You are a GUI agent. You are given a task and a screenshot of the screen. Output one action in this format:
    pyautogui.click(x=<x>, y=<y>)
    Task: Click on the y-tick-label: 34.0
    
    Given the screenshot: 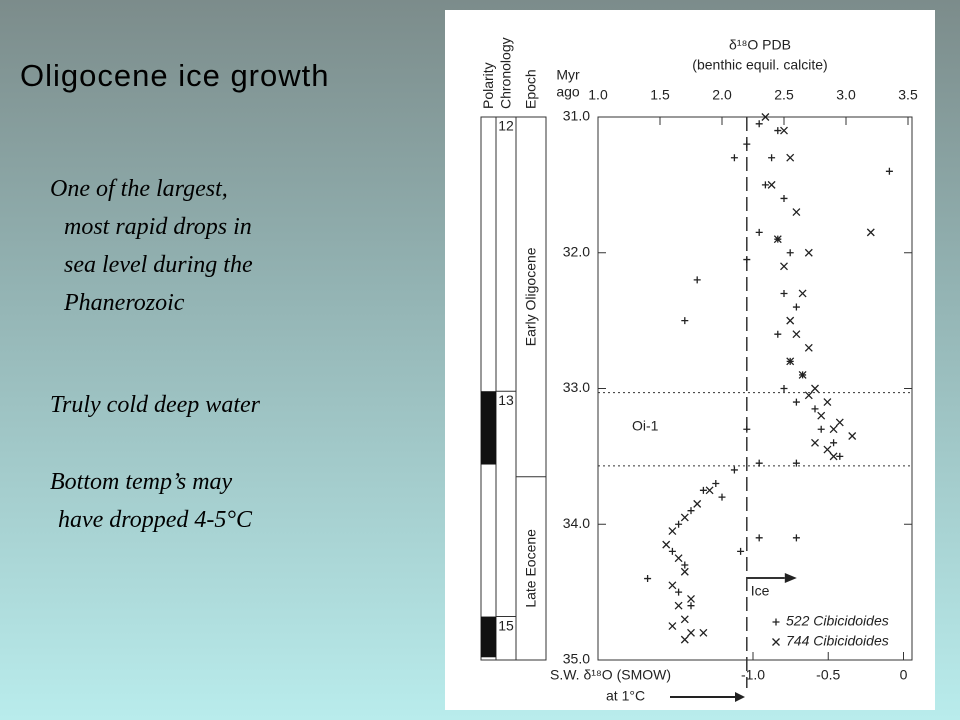 What is the action you would take?
    pyautogui.click(x=576, y=523)
    